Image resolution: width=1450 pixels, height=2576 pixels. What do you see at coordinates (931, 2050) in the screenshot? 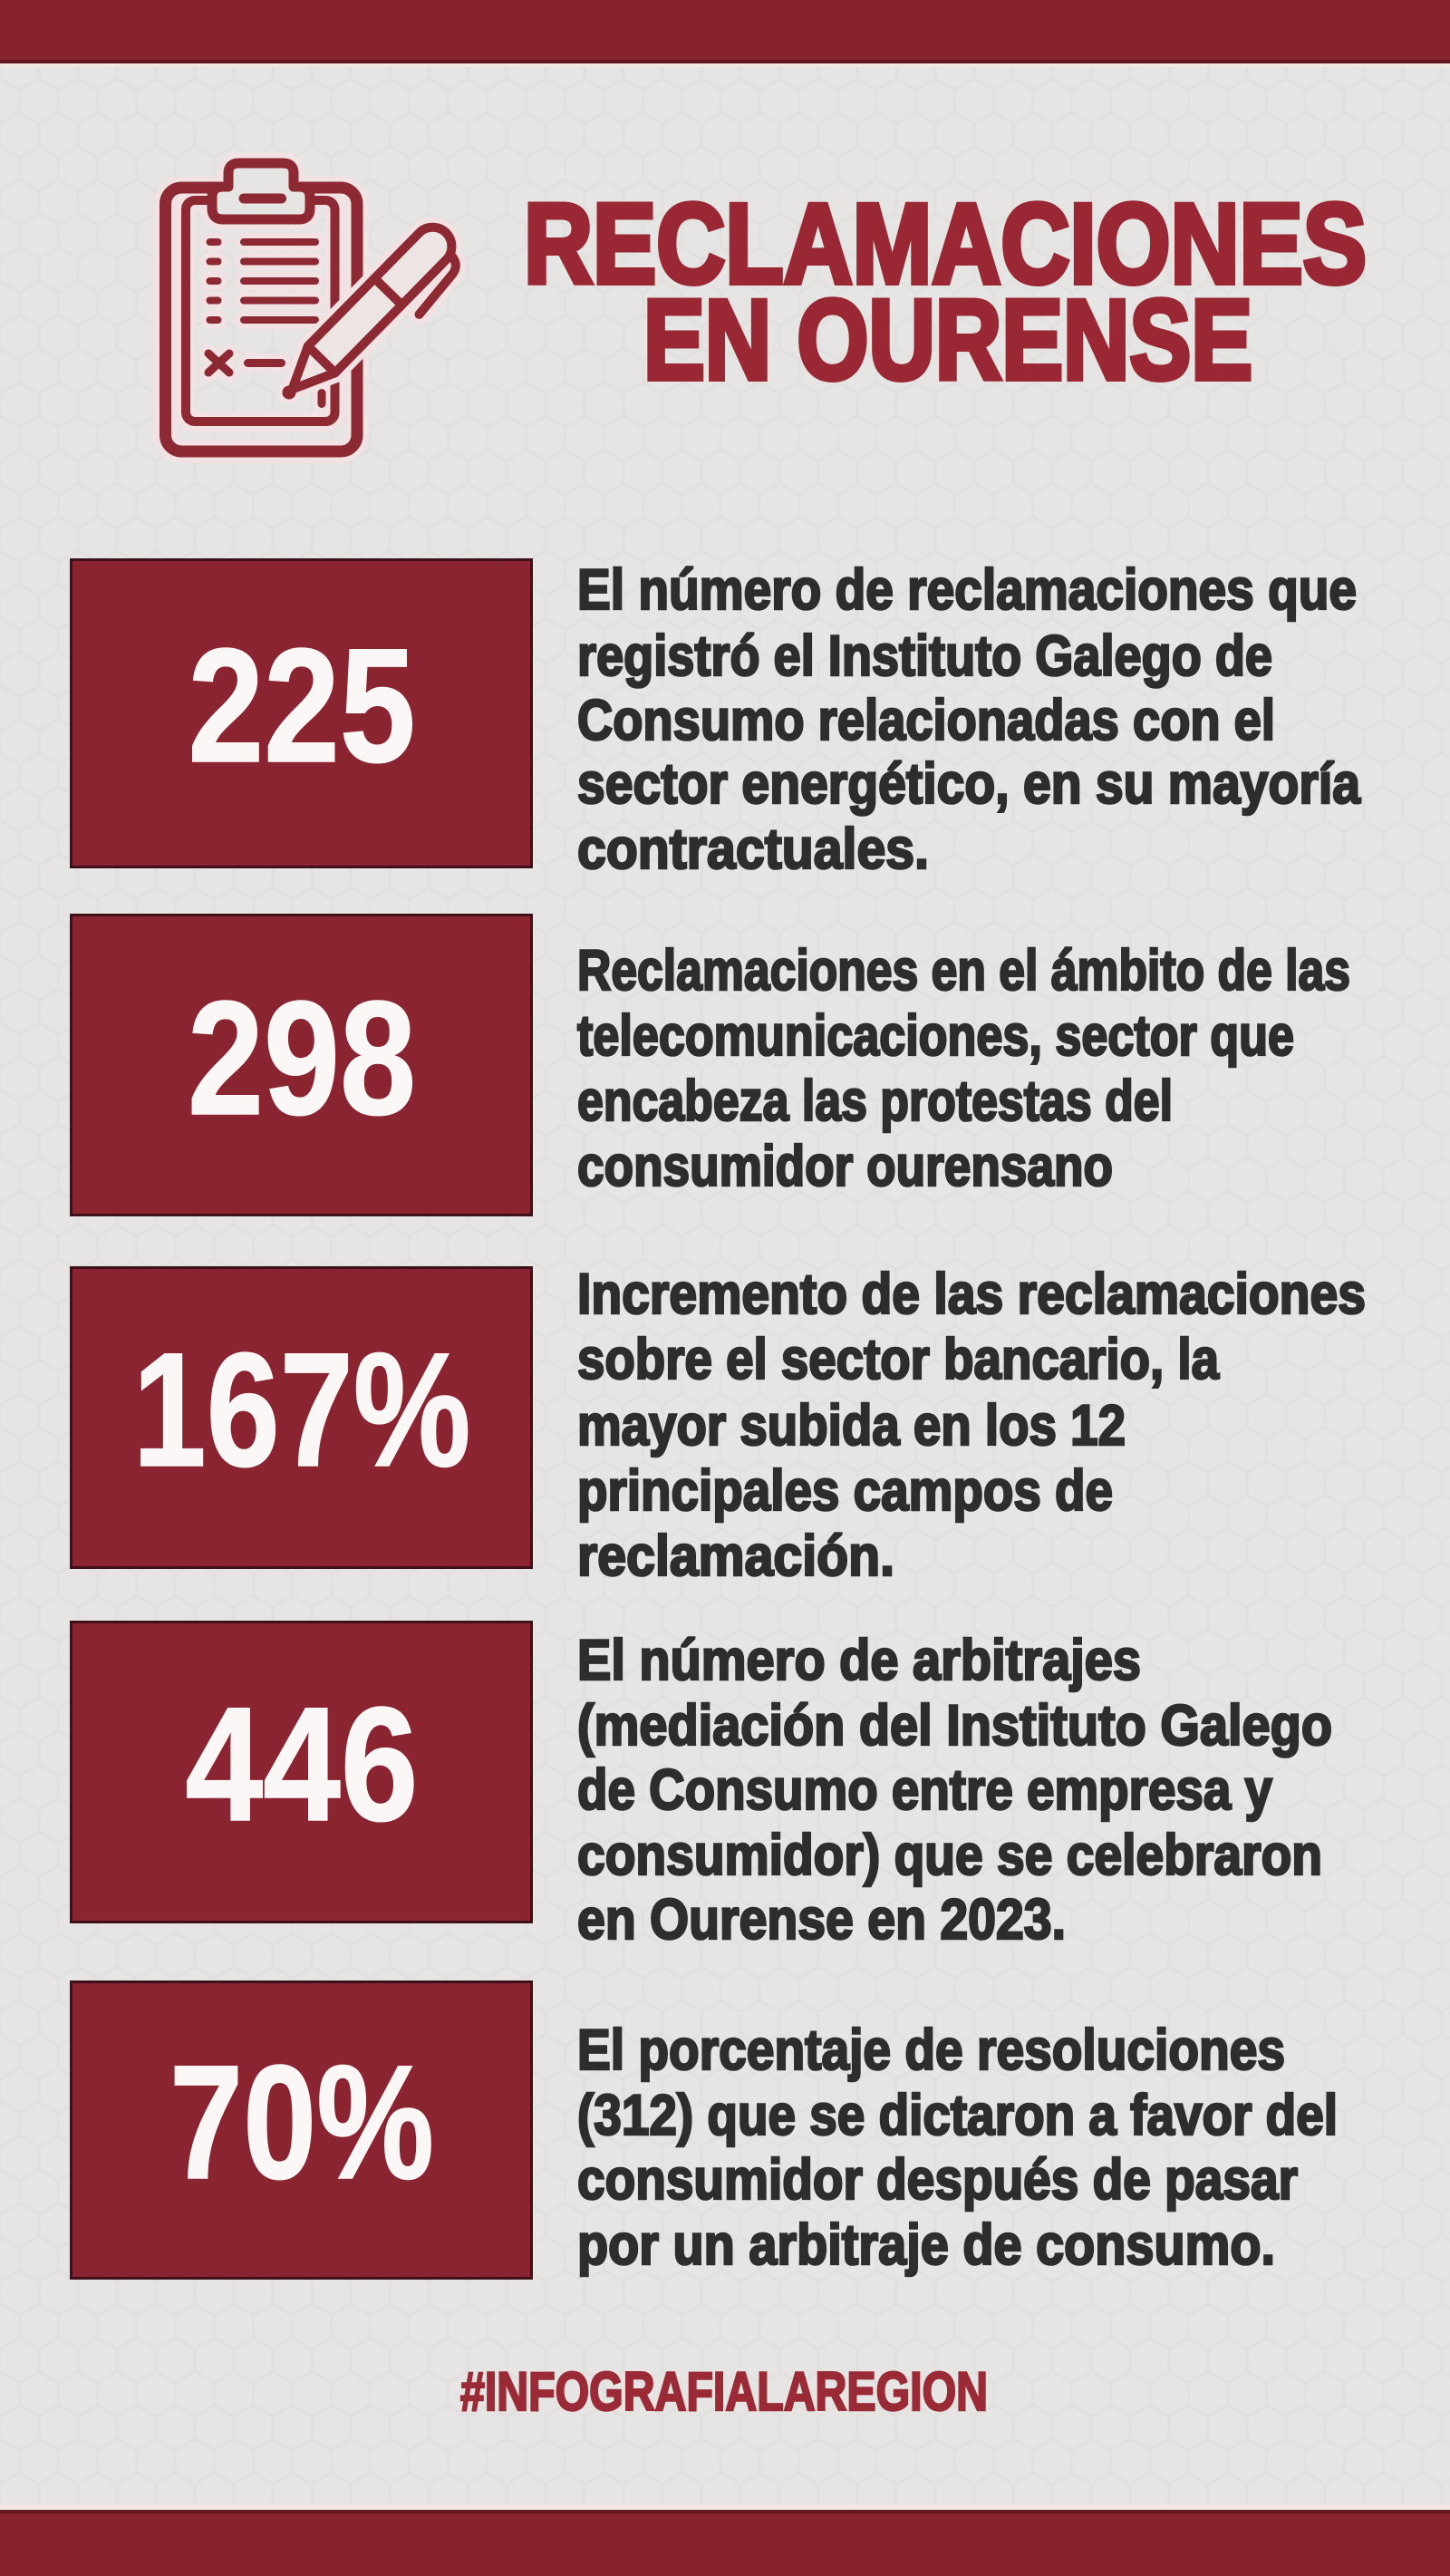
I see `svg-text: El porcentaje de resoluciones` at bounding box center [931, 2050].